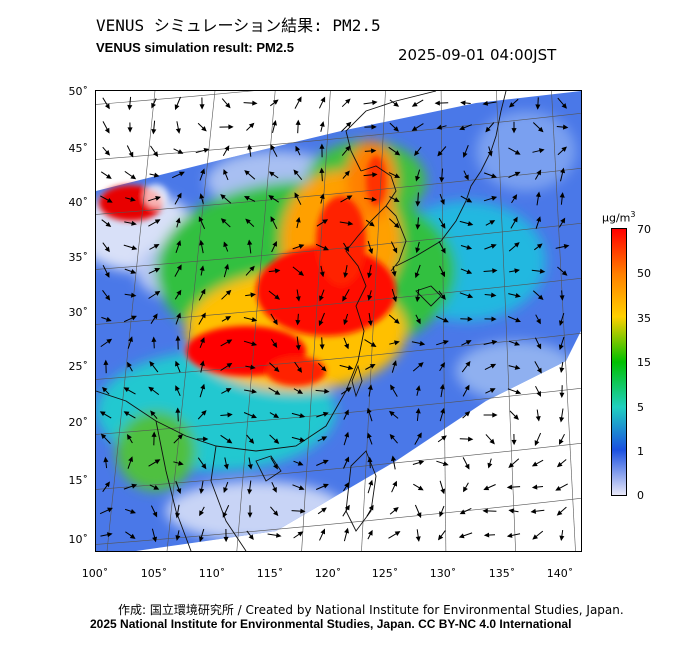 The height and width of the screenshot is (649, 700). What do you see at coordinates (328, 573) in the screenshot?
I see `lon-label-120: 120˚` at bounding box center [328, 573].